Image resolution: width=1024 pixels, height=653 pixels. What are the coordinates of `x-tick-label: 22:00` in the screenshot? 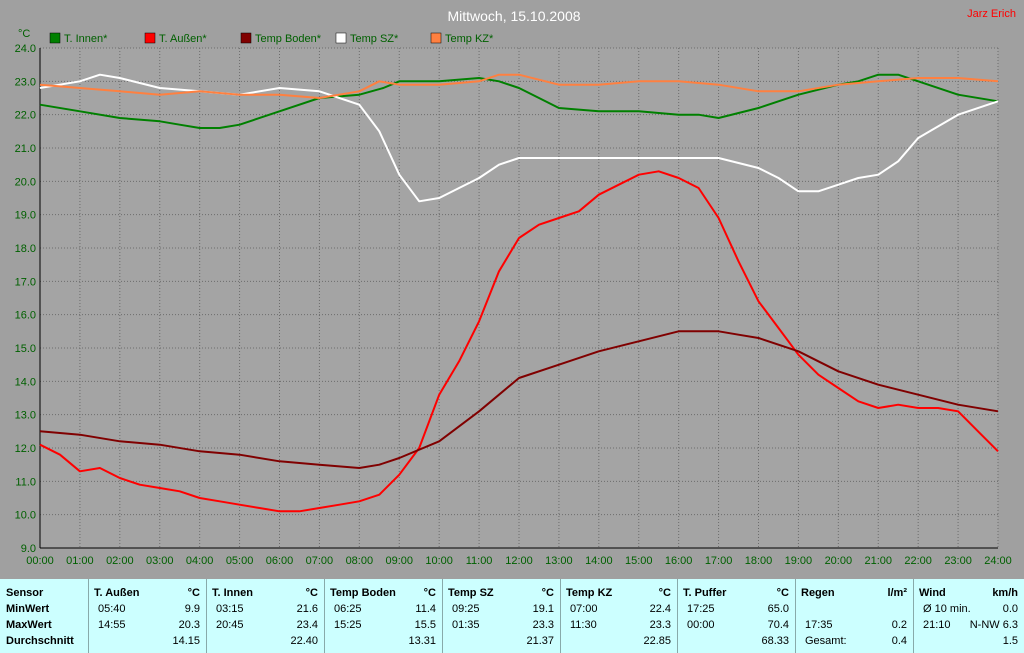 It's located at (918, 561).